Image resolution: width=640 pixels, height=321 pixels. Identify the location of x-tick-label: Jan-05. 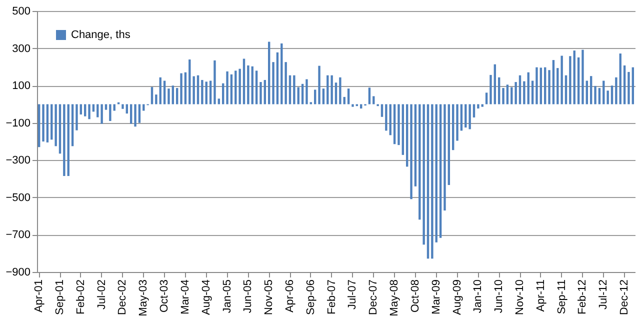
(227, 297).